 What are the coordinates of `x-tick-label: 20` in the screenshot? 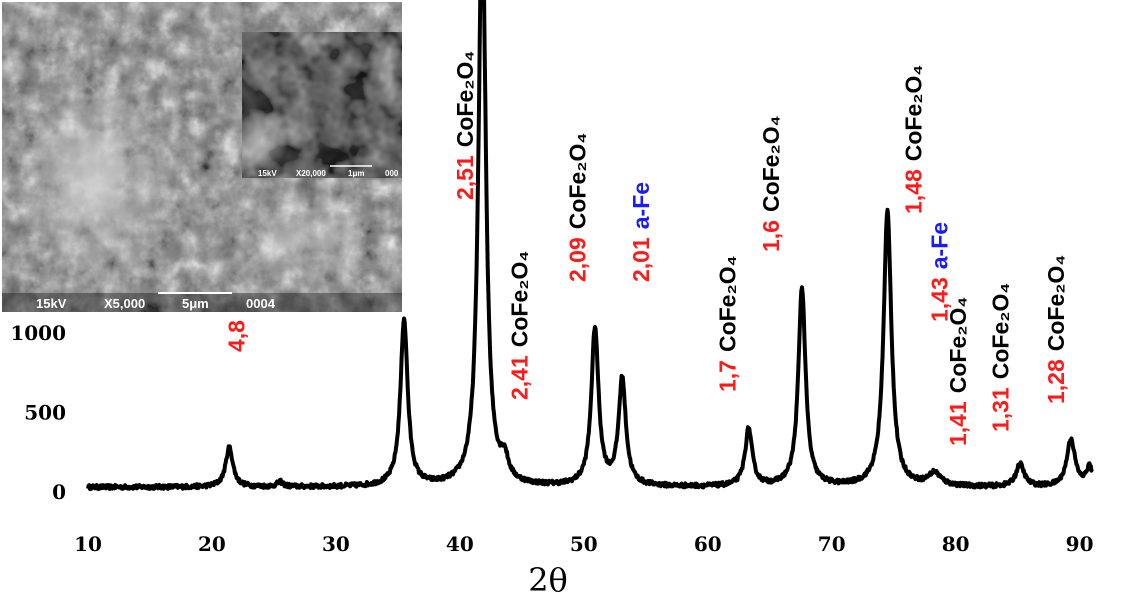 It's located at (212, 544).